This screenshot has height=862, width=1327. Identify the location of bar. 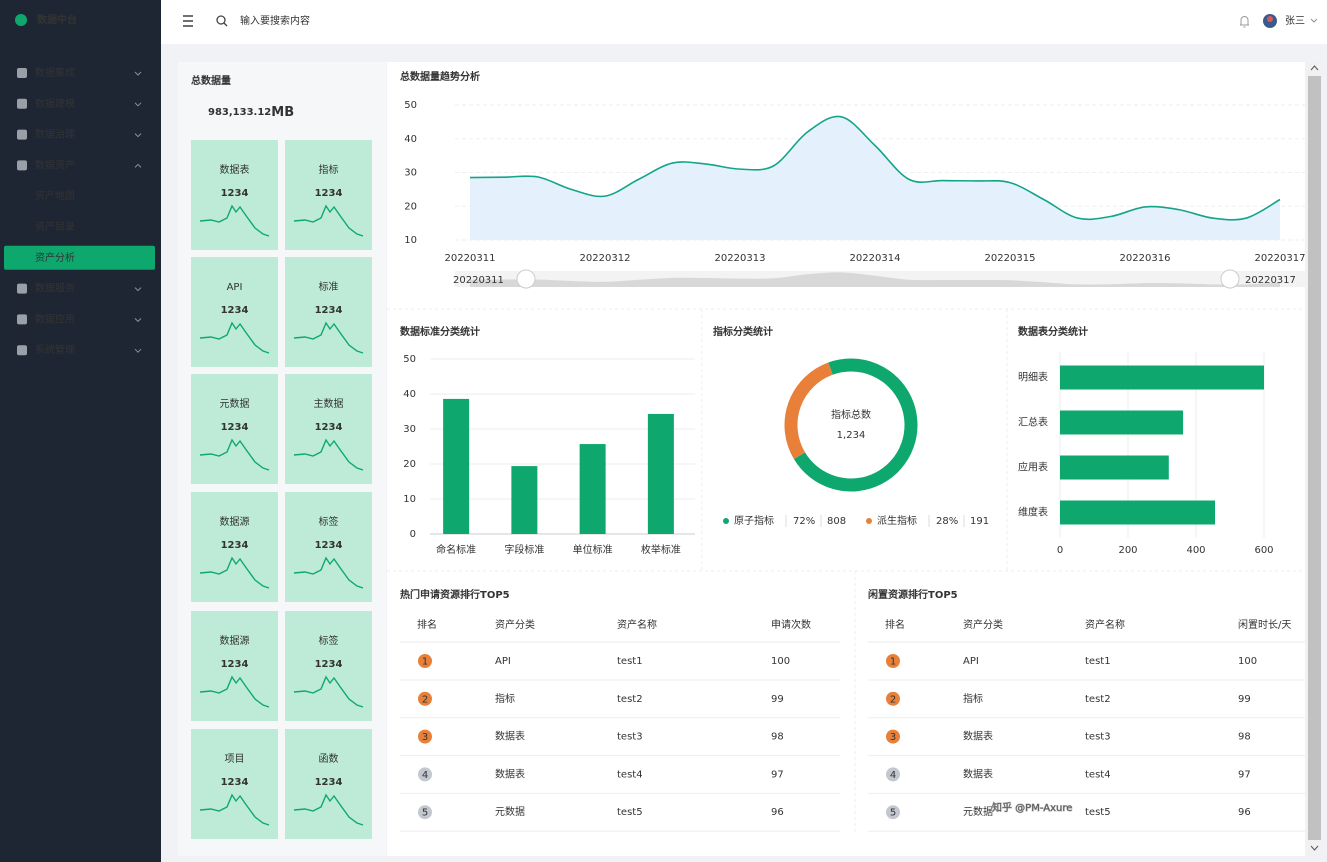
(660, 473).